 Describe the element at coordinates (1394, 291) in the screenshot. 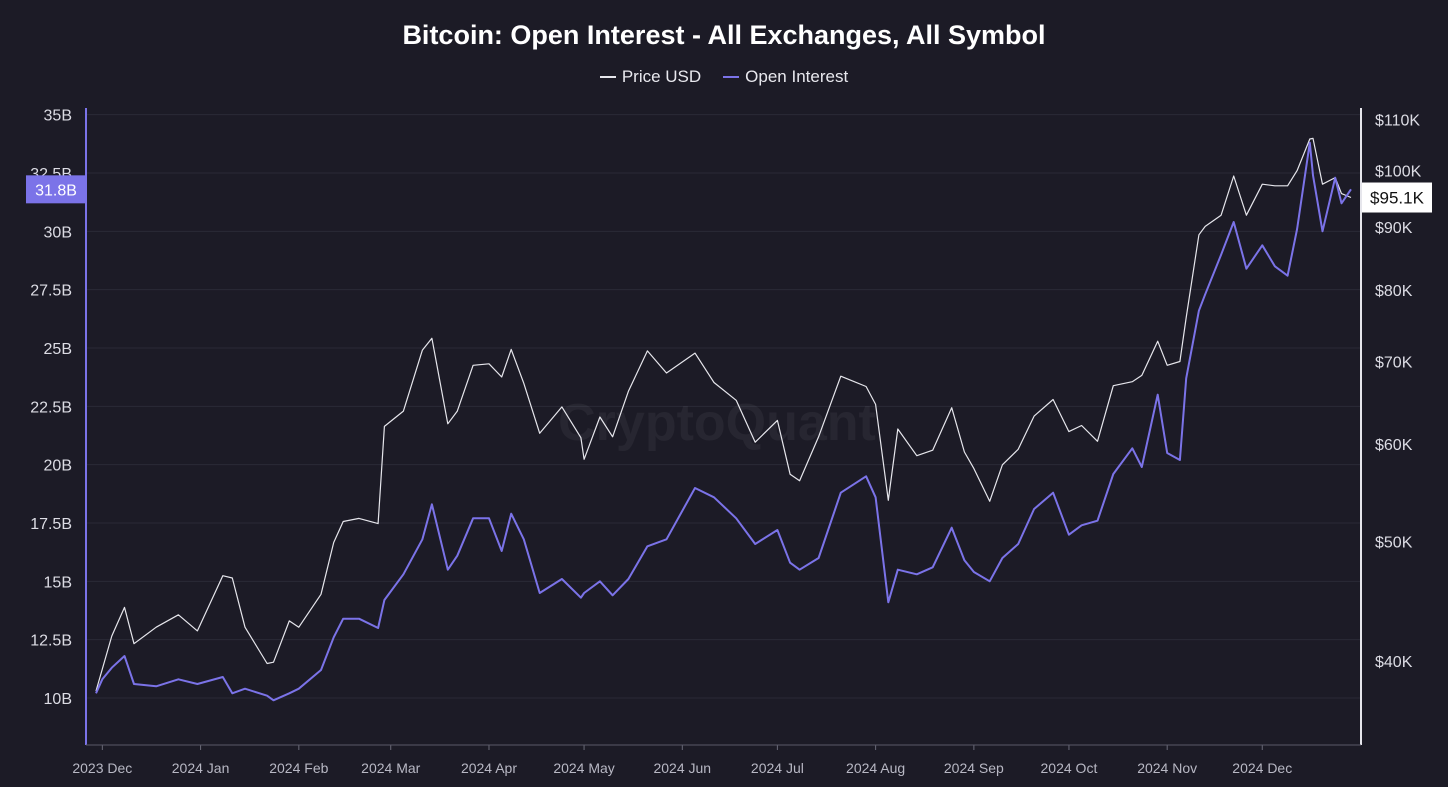

I see `right-tick-label: $80K` at that location.